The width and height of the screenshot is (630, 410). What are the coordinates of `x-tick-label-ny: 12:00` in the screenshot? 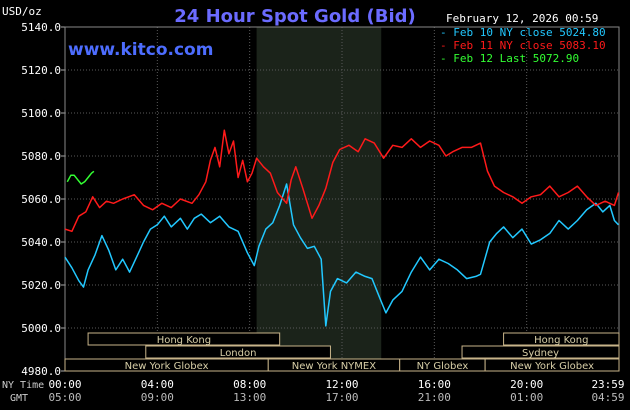 It's located at (341, 384).